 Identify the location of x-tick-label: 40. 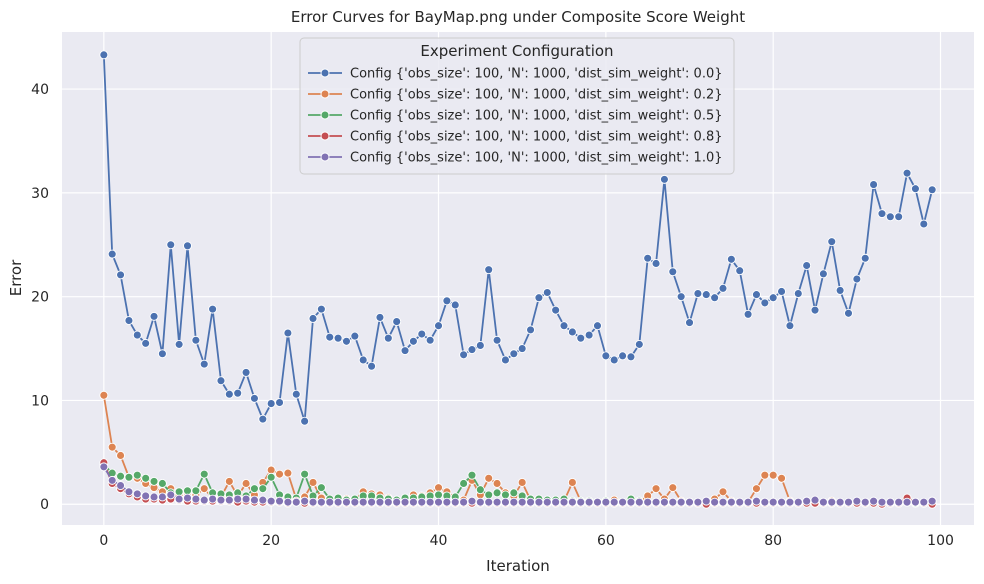
(439, 541).